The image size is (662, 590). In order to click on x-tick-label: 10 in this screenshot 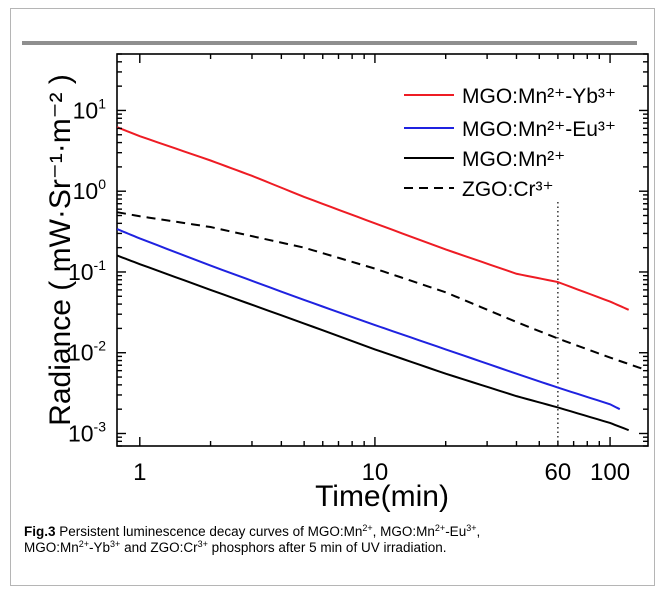, I will do `click(375, 472)`.